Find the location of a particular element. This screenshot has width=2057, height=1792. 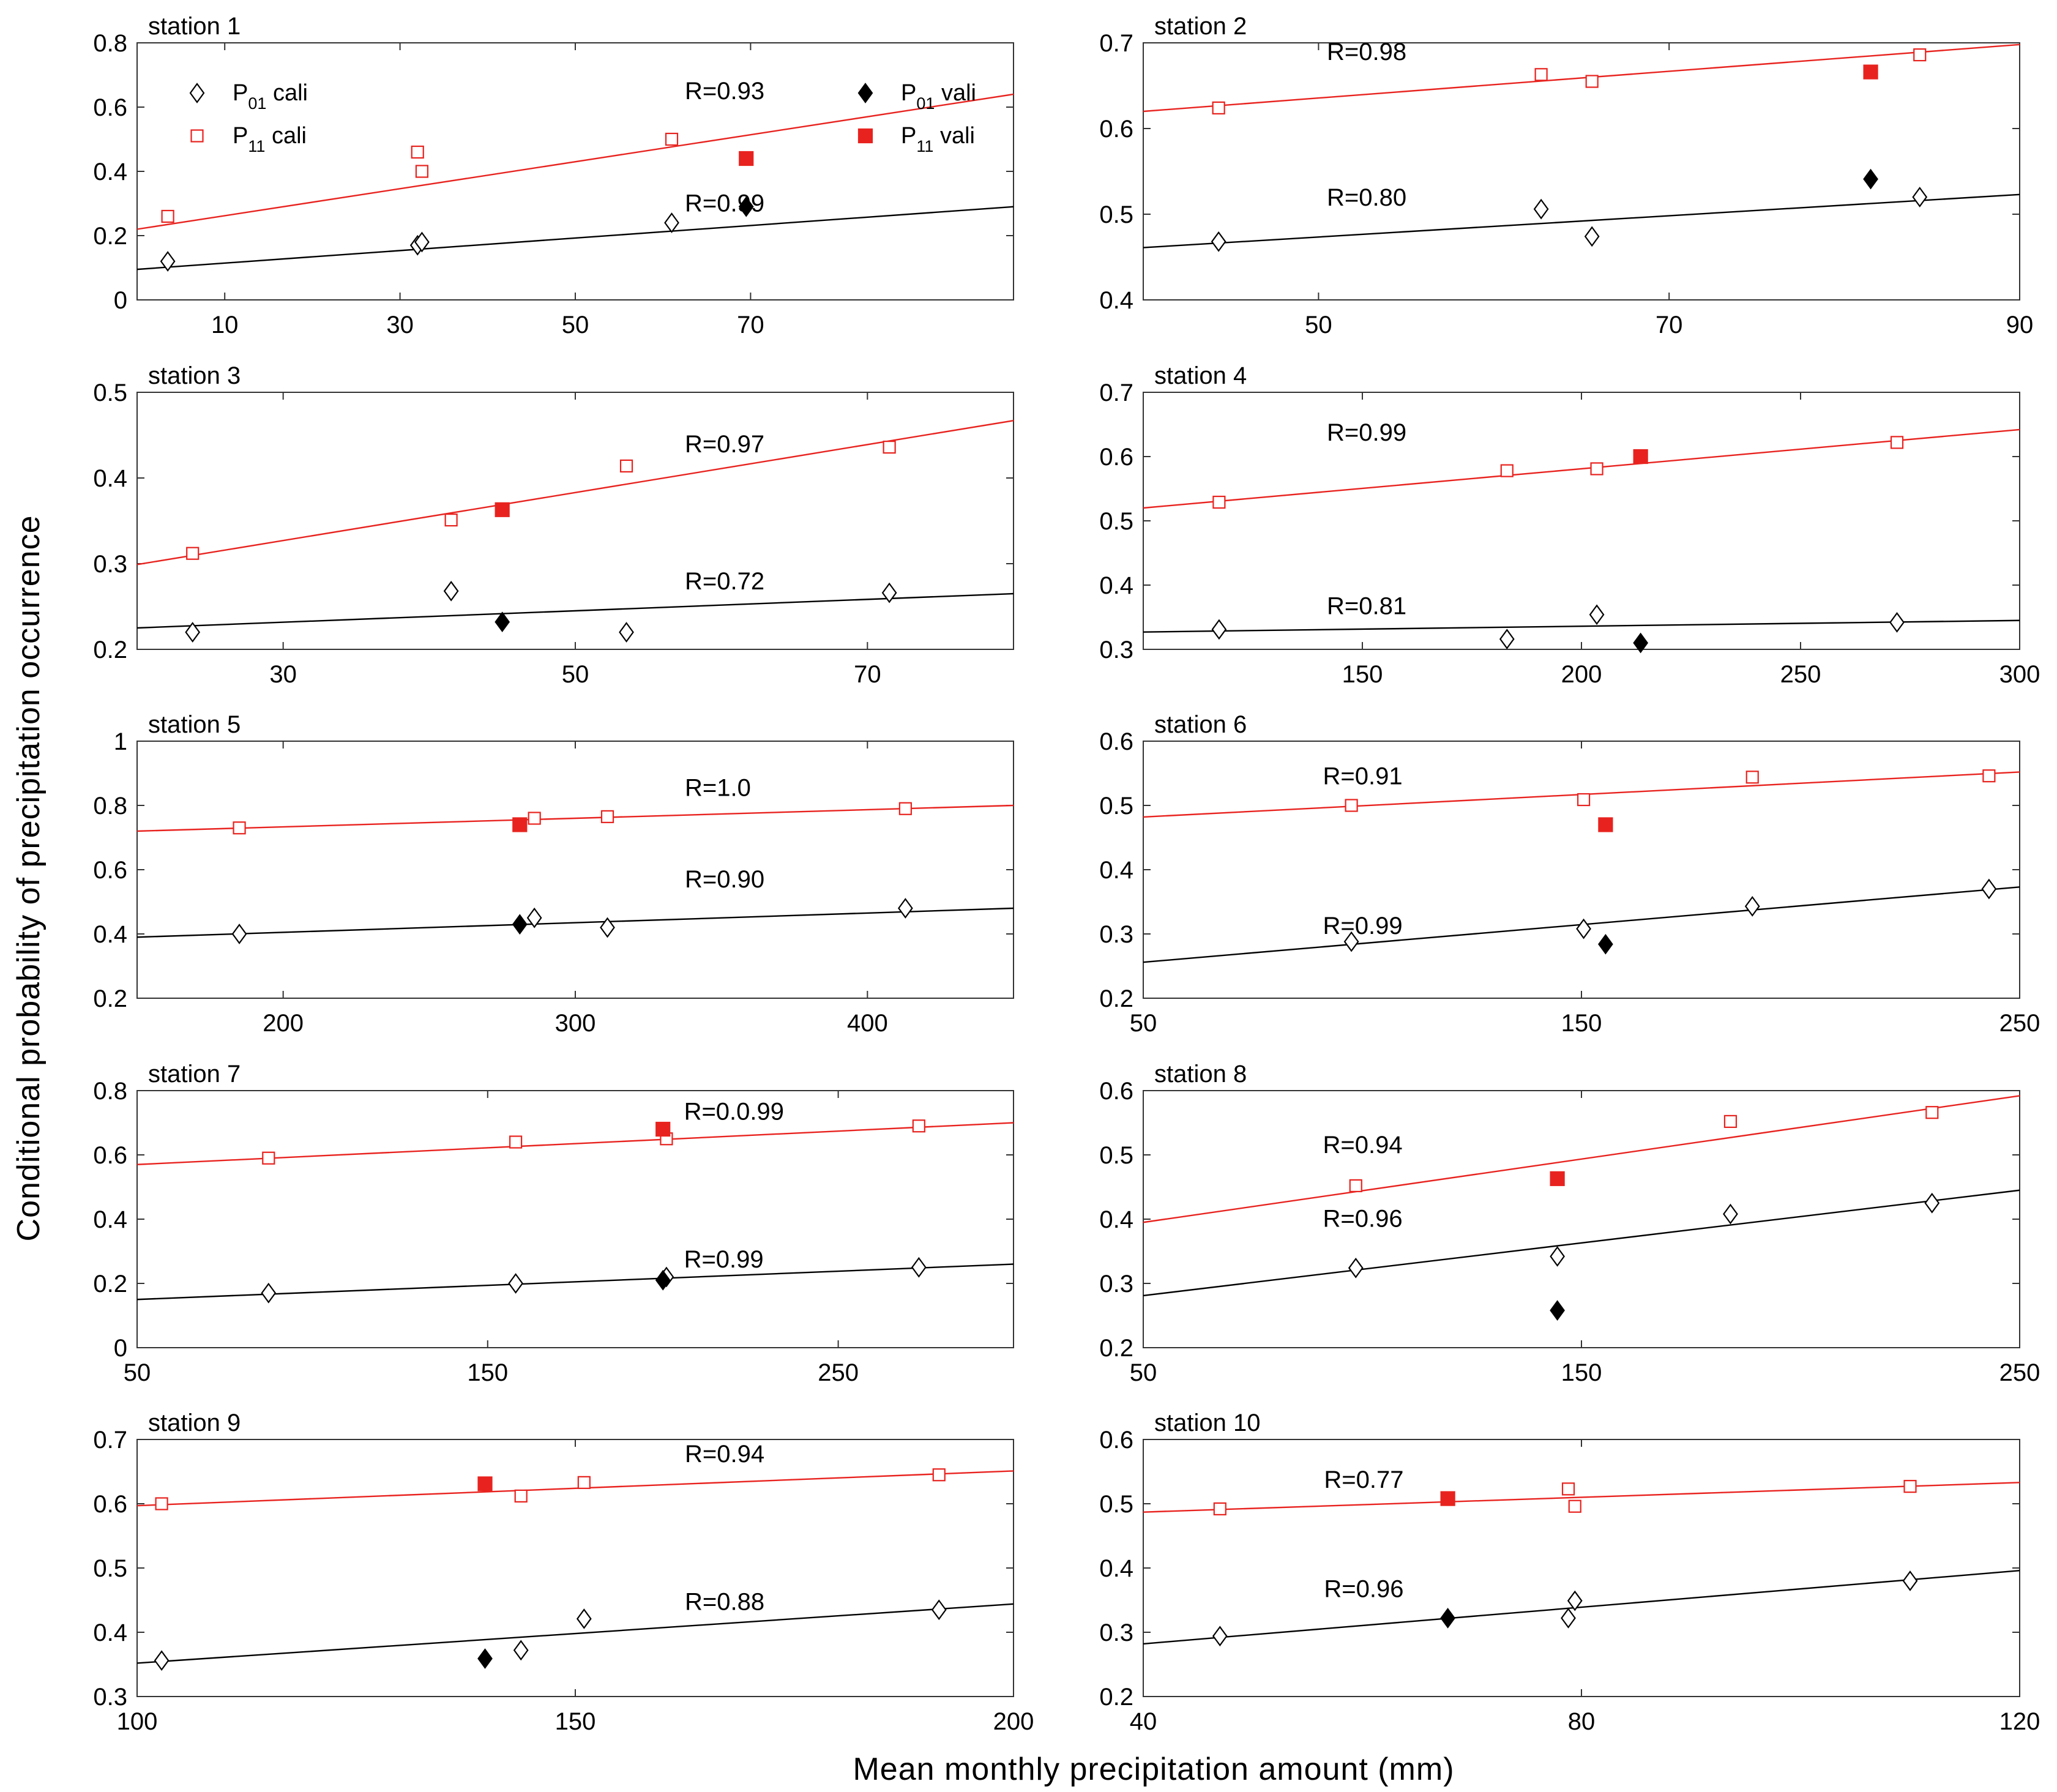

r-value-label: R=0.96 is located at coordinates (1363, 1588).